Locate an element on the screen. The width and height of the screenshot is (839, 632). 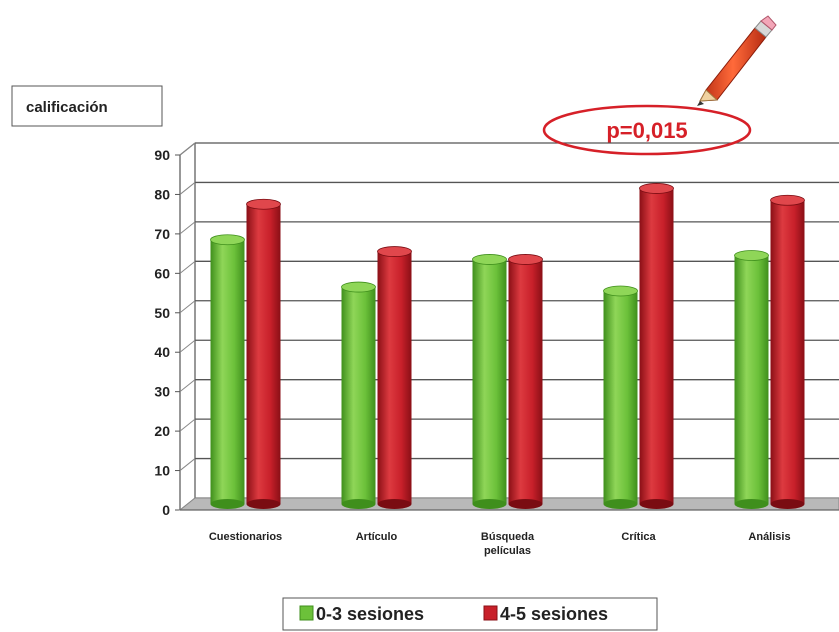
y-tick-label: 30 is located at coordinates (162, 392).